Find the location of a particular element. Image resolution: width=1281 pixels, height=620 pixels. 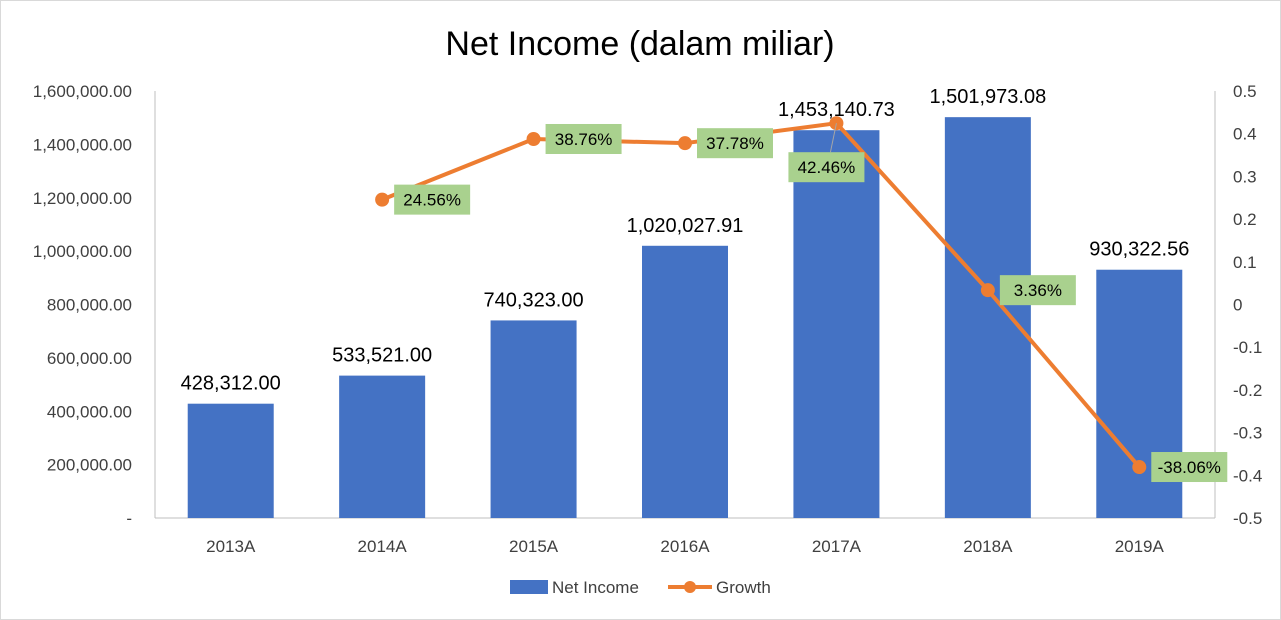

left-axis-tick-label: 1,400,000.00 is located at coordinates (82, 144).